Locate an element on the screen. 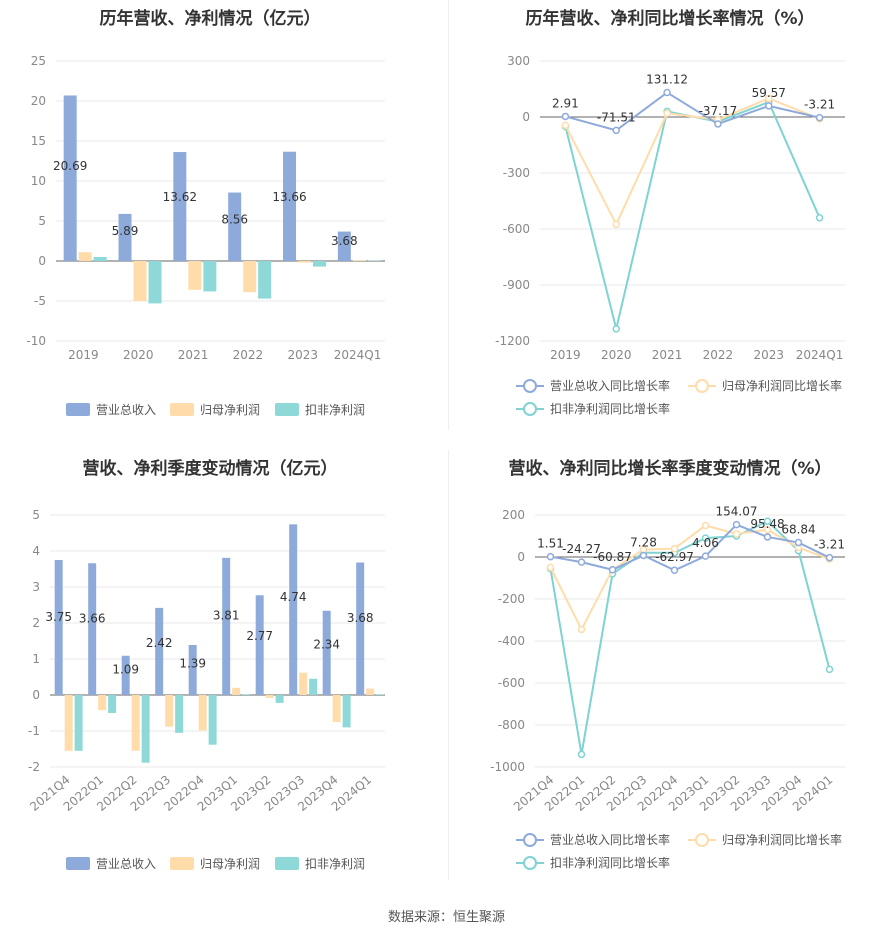 Image resolution: width=893 pixels, height=935 pixels. y-tick-label: 2 is located at coordinates (36, 623).